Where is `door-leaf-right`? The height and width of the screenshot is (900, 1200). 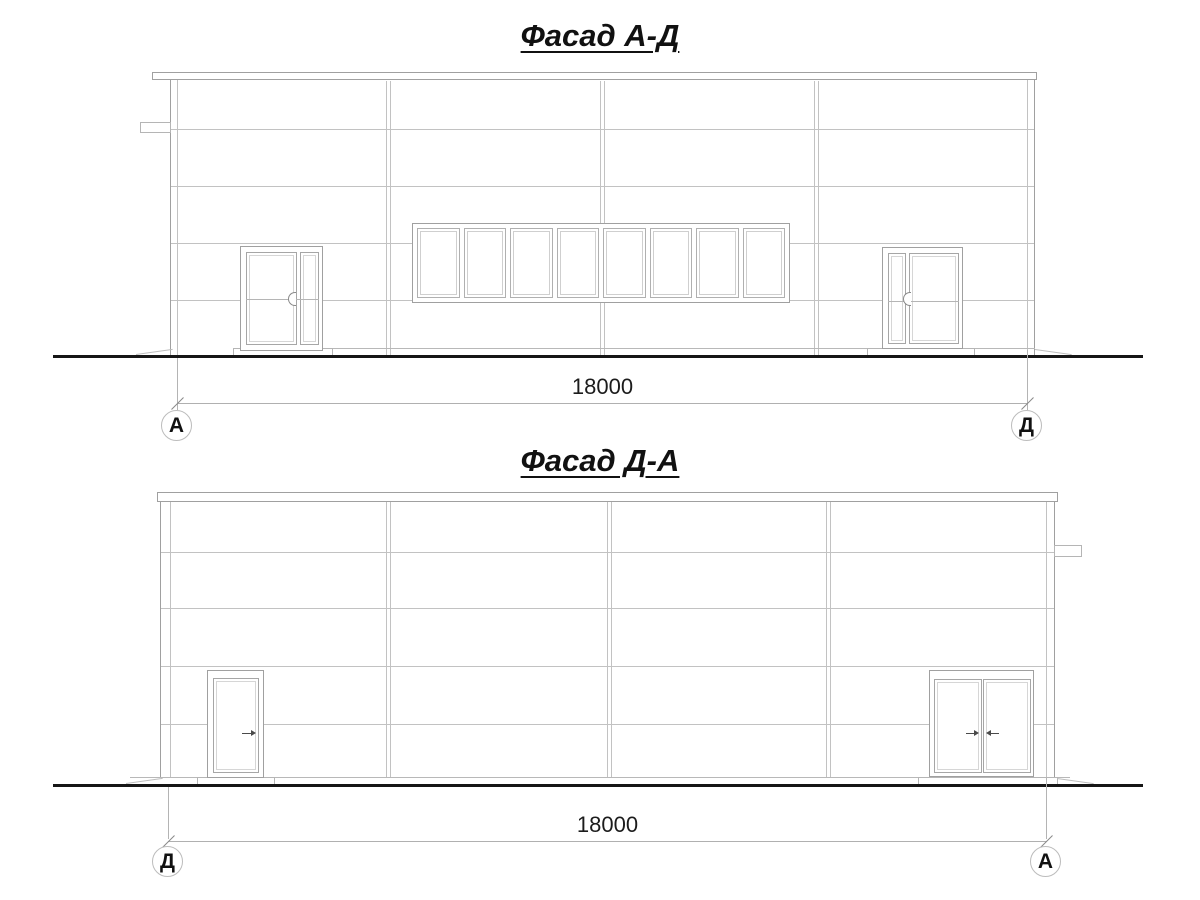 door-leaf-right is located at coordinates (1007, 726).